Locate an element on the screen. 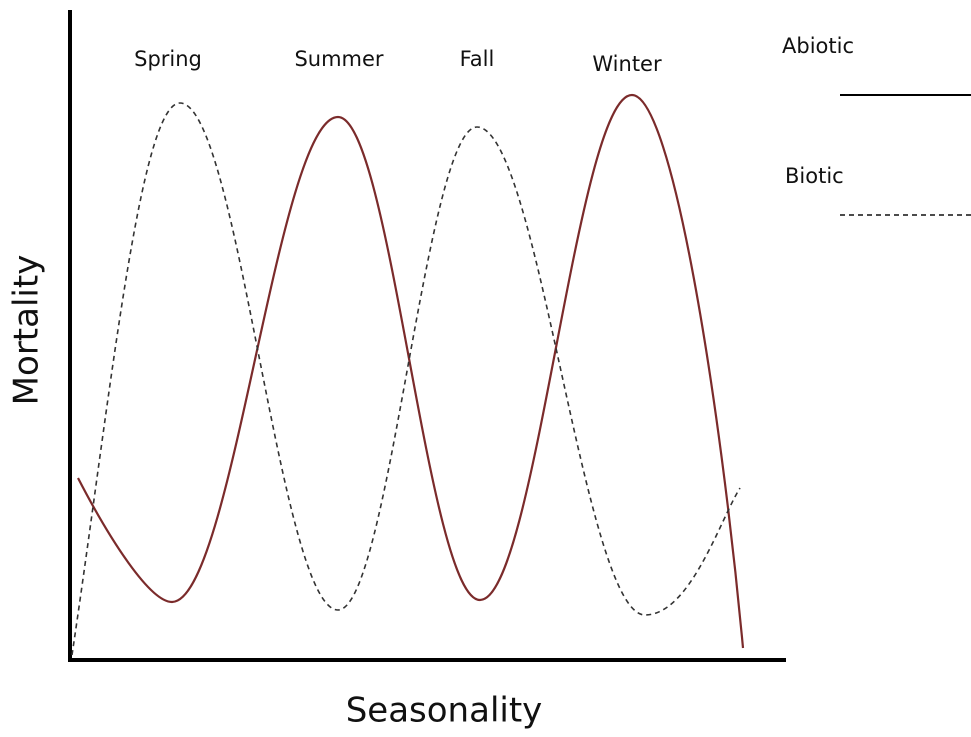 The height and width of the screenshot is (737, 971). legend-label: Biotic is located at coordinates (814, 176).